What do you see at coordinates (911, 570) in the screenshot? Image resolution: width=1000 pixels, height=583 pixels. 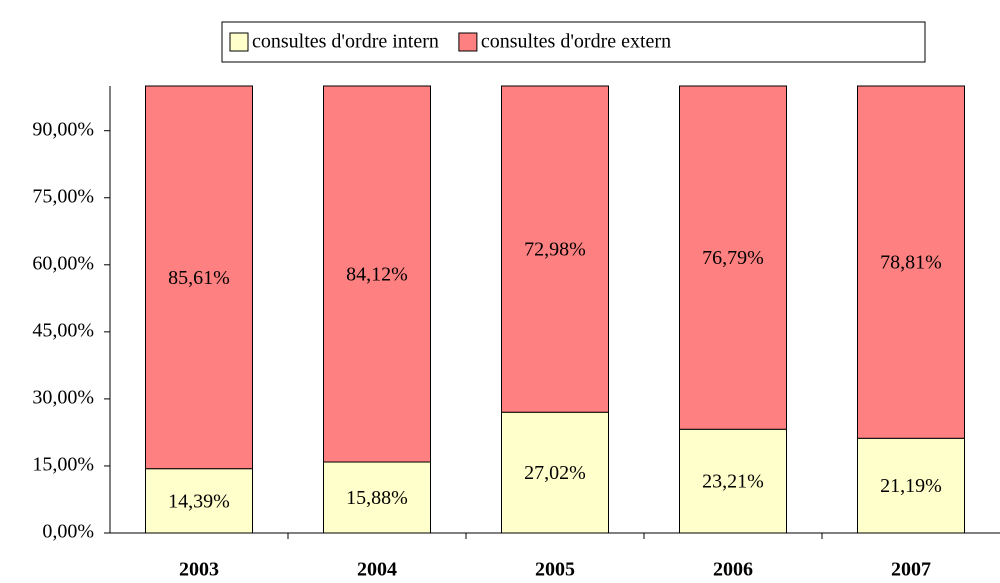 I see `x-tick-label: 2007` at bounding box center [911, 570].